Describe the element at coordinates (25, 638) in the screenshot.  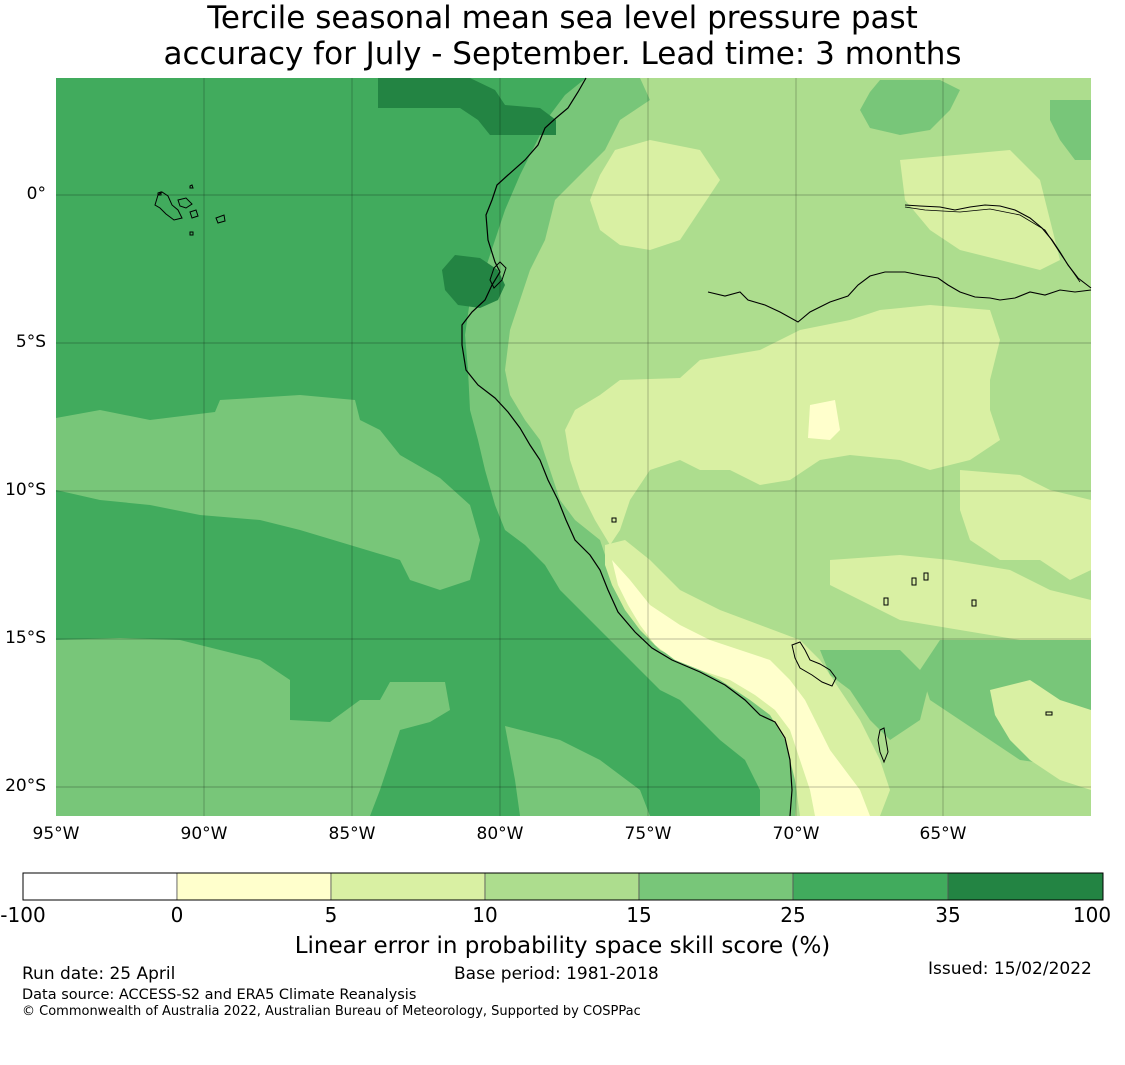
I see `latitude-label-15s: 15°S` at that location.